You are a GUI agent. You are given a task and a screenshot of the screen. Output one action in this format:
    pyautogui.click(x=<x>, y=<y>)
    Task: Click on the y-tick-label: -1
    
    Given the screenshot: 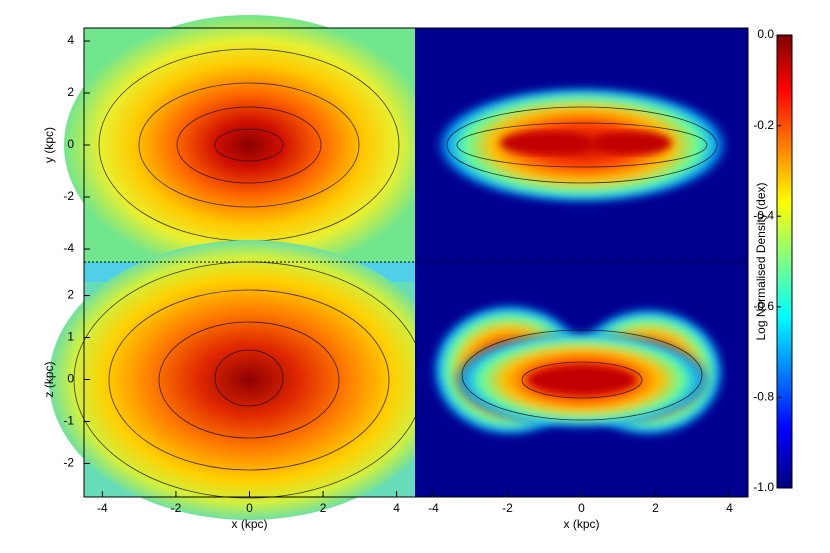 What is the action you would take?
    pyautogui.click(x=68, y=421)
    